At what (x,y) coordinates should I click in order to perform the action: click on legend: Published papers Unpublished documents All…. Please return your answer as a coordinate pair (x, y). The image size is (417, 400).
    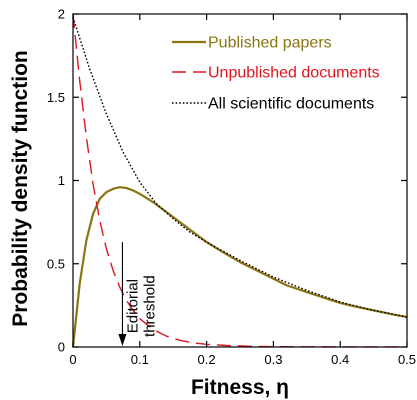
    Looking at the image, I should click on (276, 74).